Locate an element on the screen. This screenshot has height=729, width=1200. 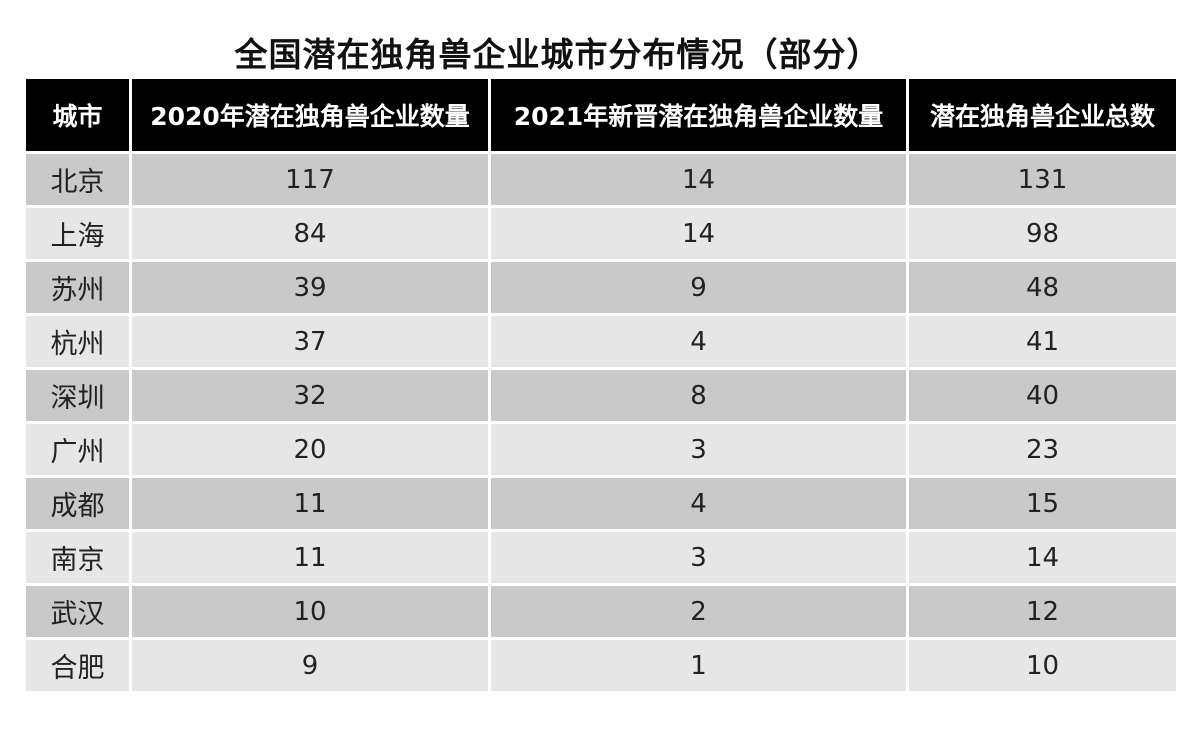
city-cell: 合肥 is located at coordinates (77, 665).